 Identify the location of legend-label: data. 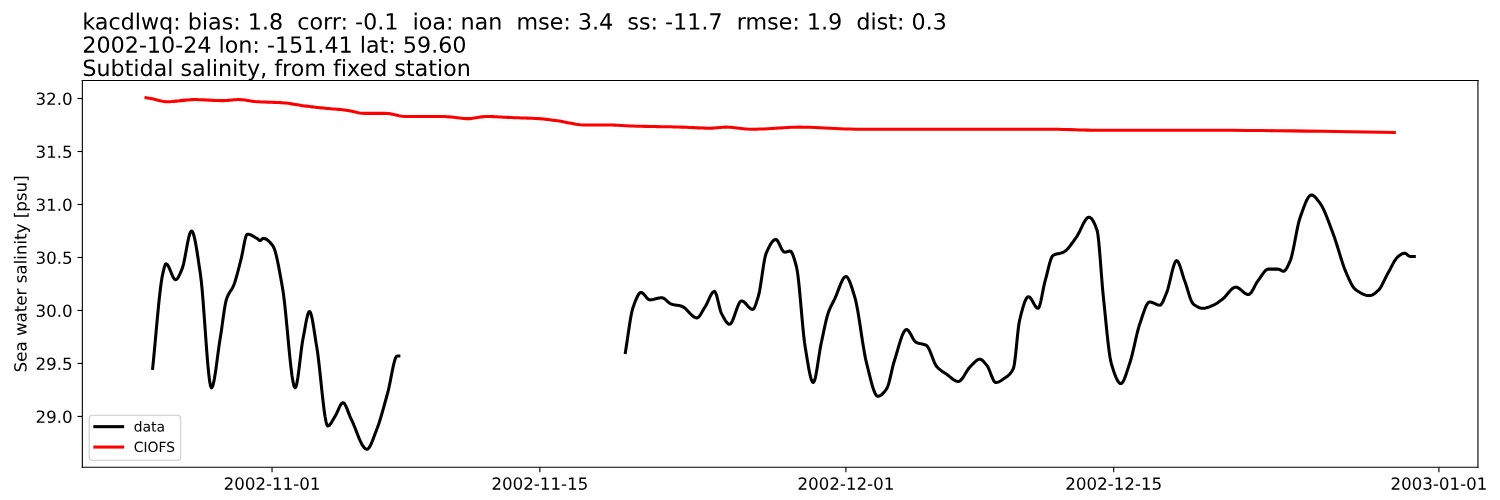
(149, 426).